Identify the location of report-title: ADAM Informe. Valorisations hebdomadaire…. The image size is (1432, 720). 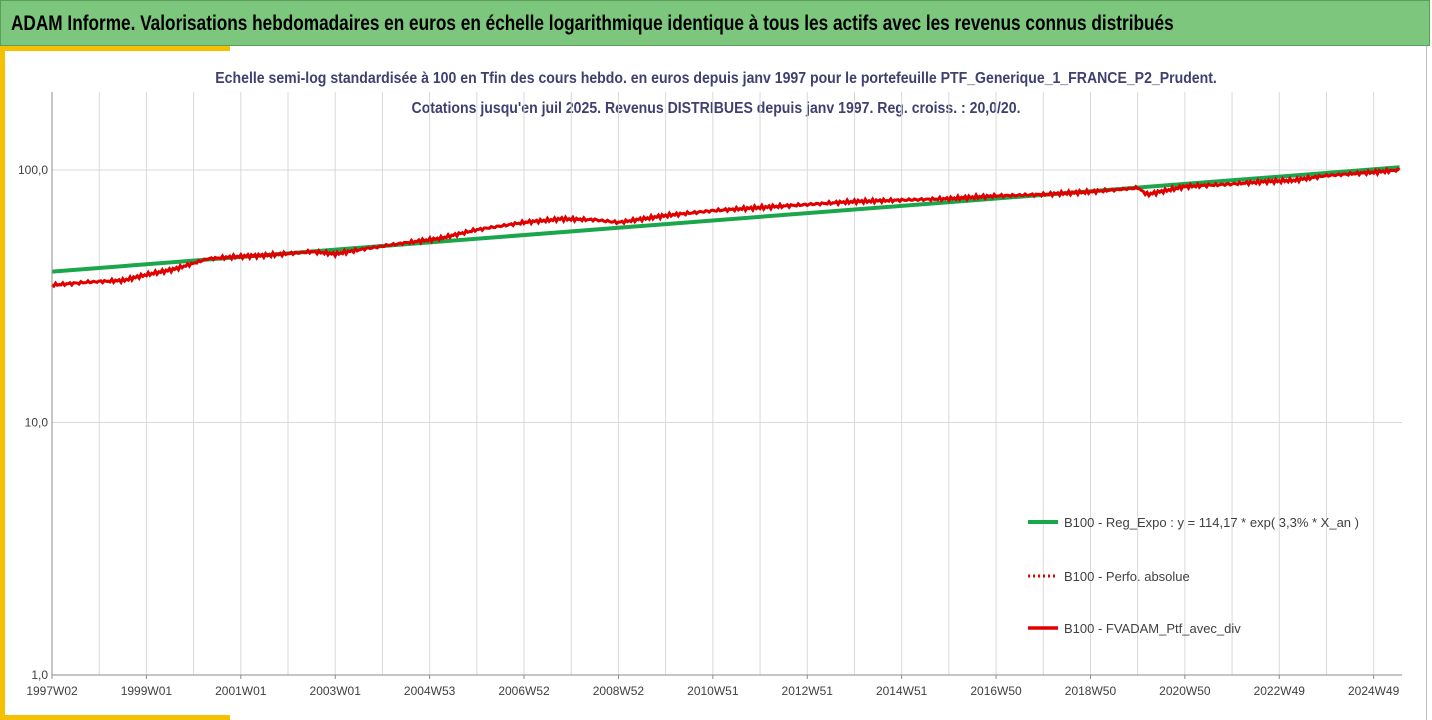
(592, 23).